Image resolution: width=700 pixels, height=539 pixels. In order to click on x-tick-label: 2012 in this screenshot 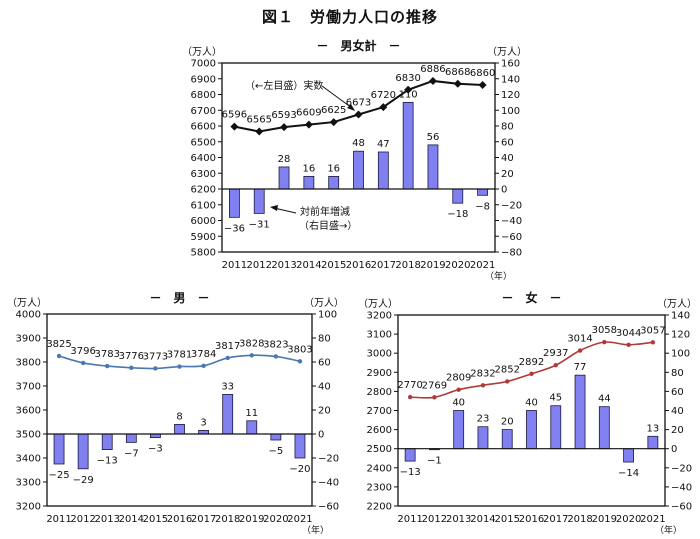, I will do `click(259, 265)`.